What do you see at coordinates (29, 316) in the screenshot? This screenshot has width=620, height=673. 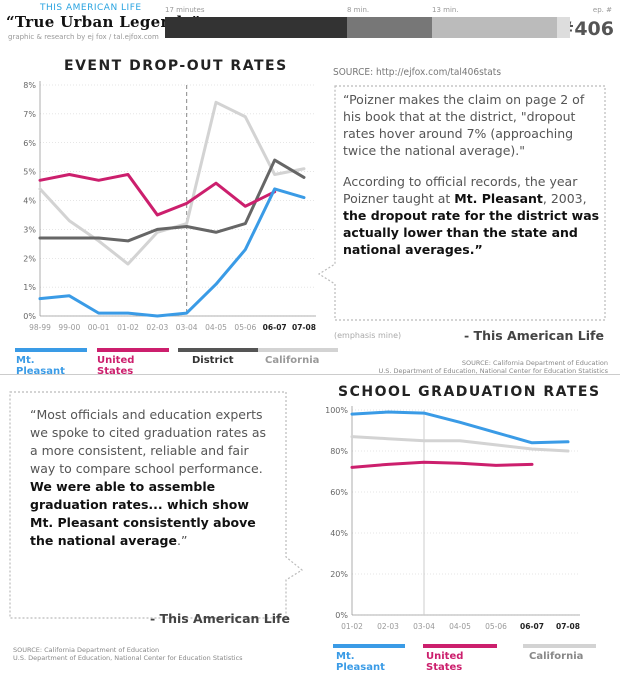 I see `dropout-ytick-label: 0%` at bounding box center [29, 316].